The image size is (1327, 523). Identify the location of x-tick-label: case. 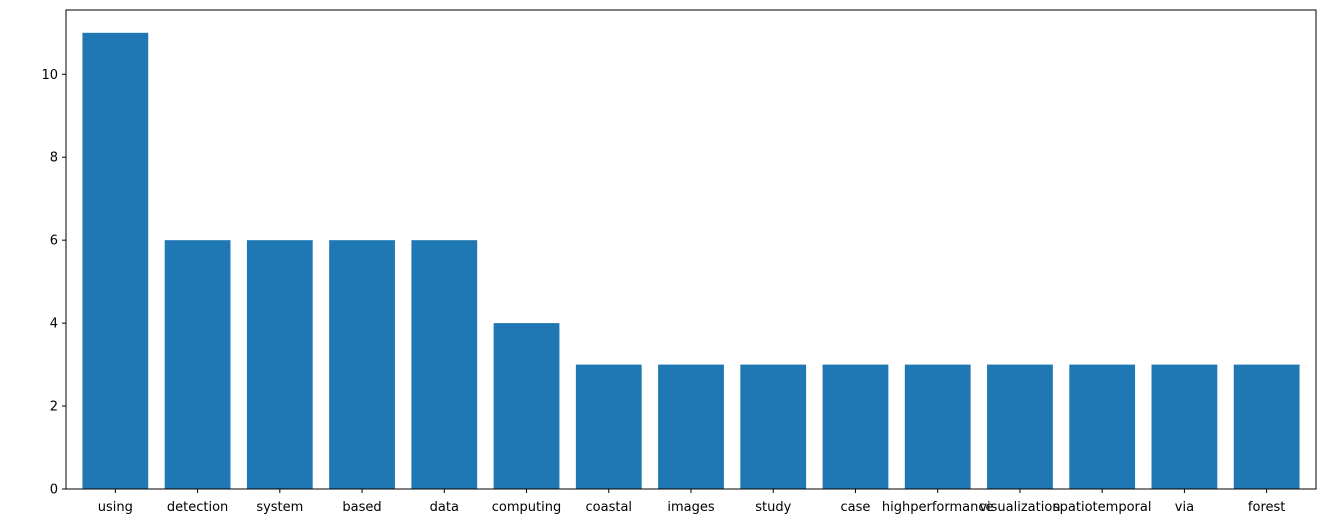
(856, 507).